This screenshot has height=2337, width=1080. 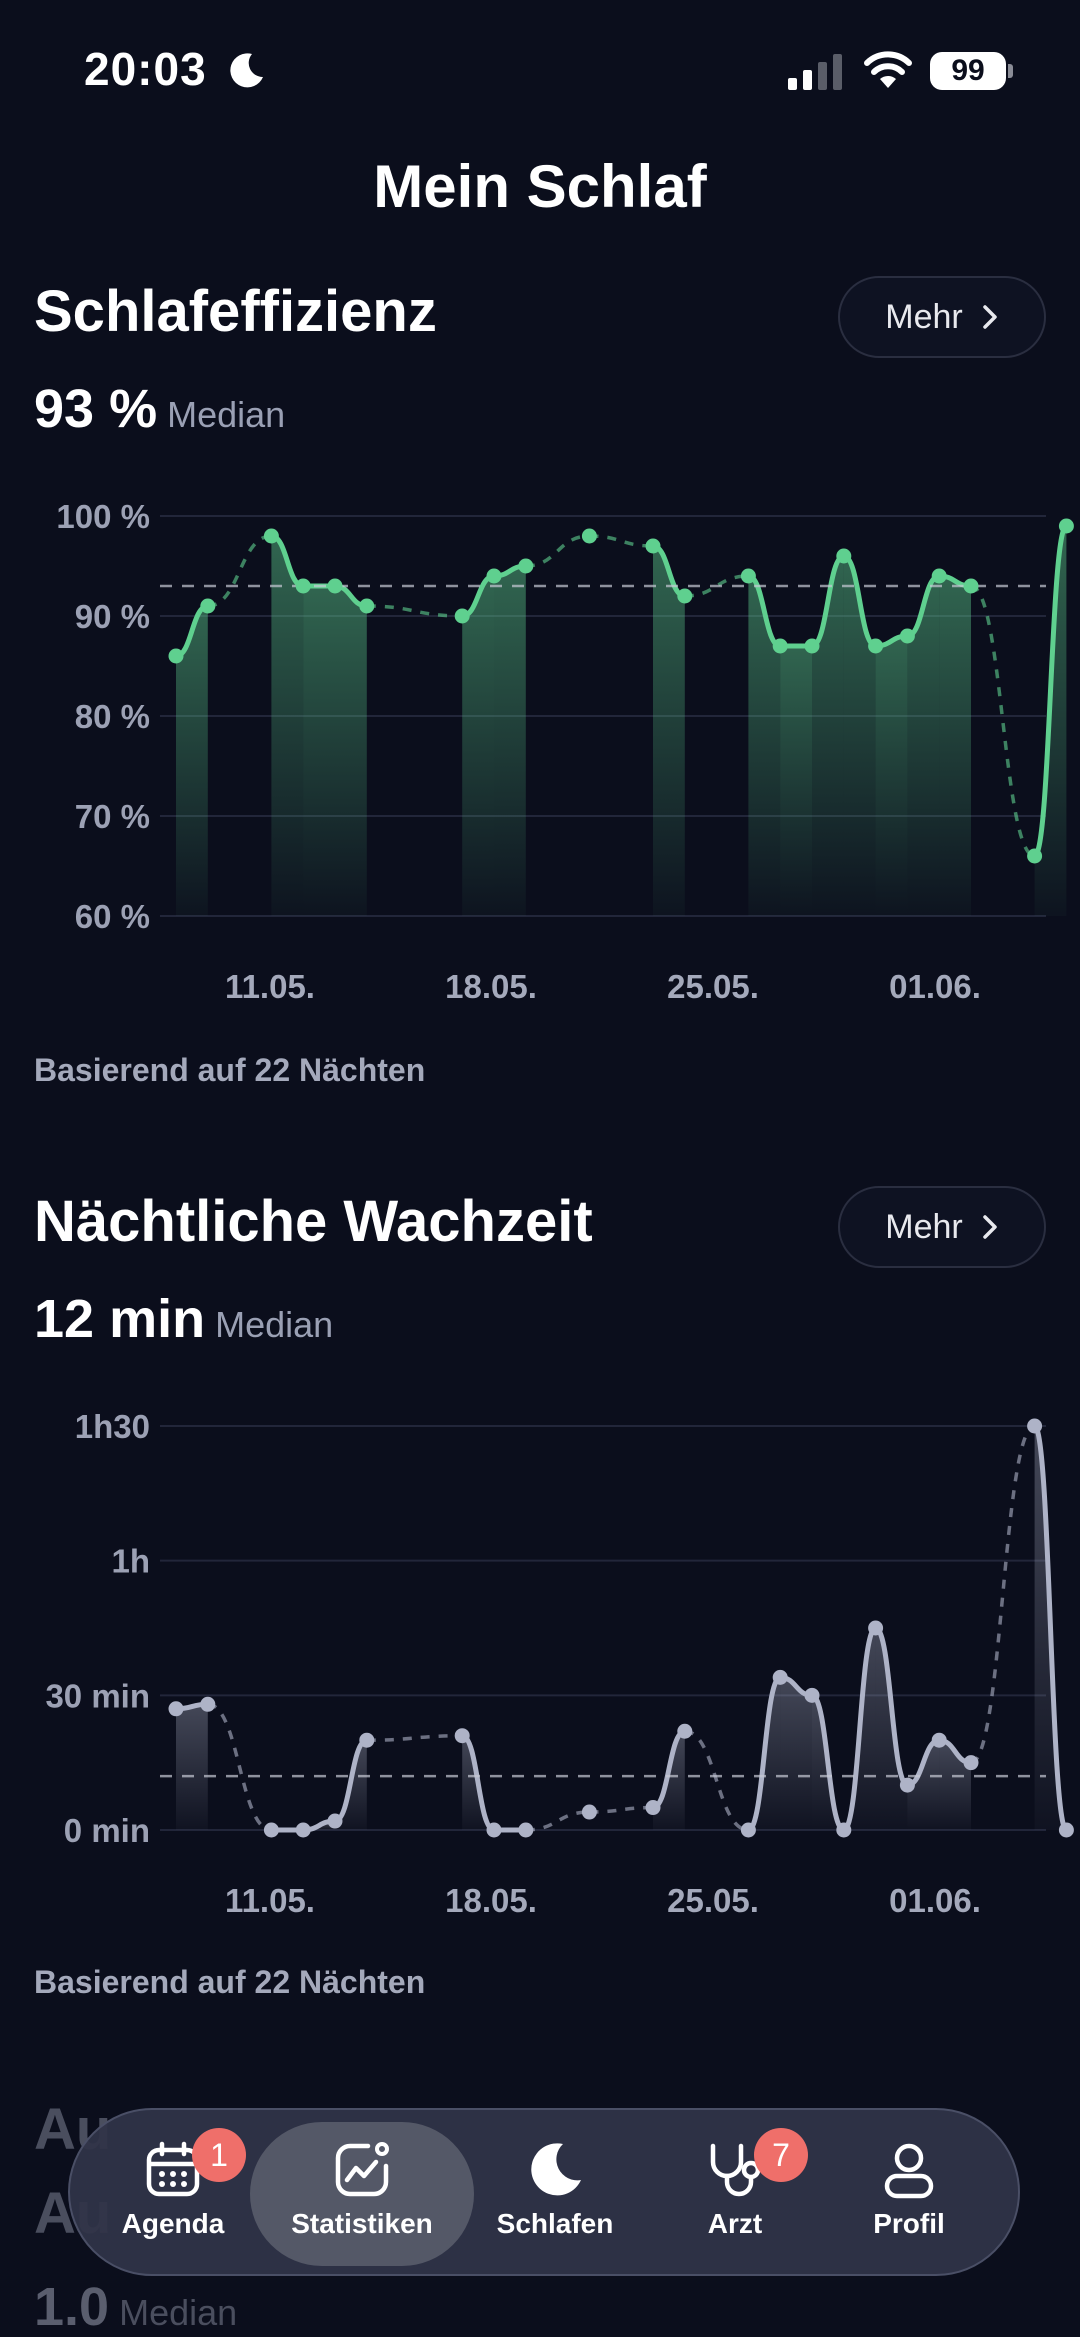 I want to click on wake-x-tick-label: 01.06., so click(x=935, y=1900).